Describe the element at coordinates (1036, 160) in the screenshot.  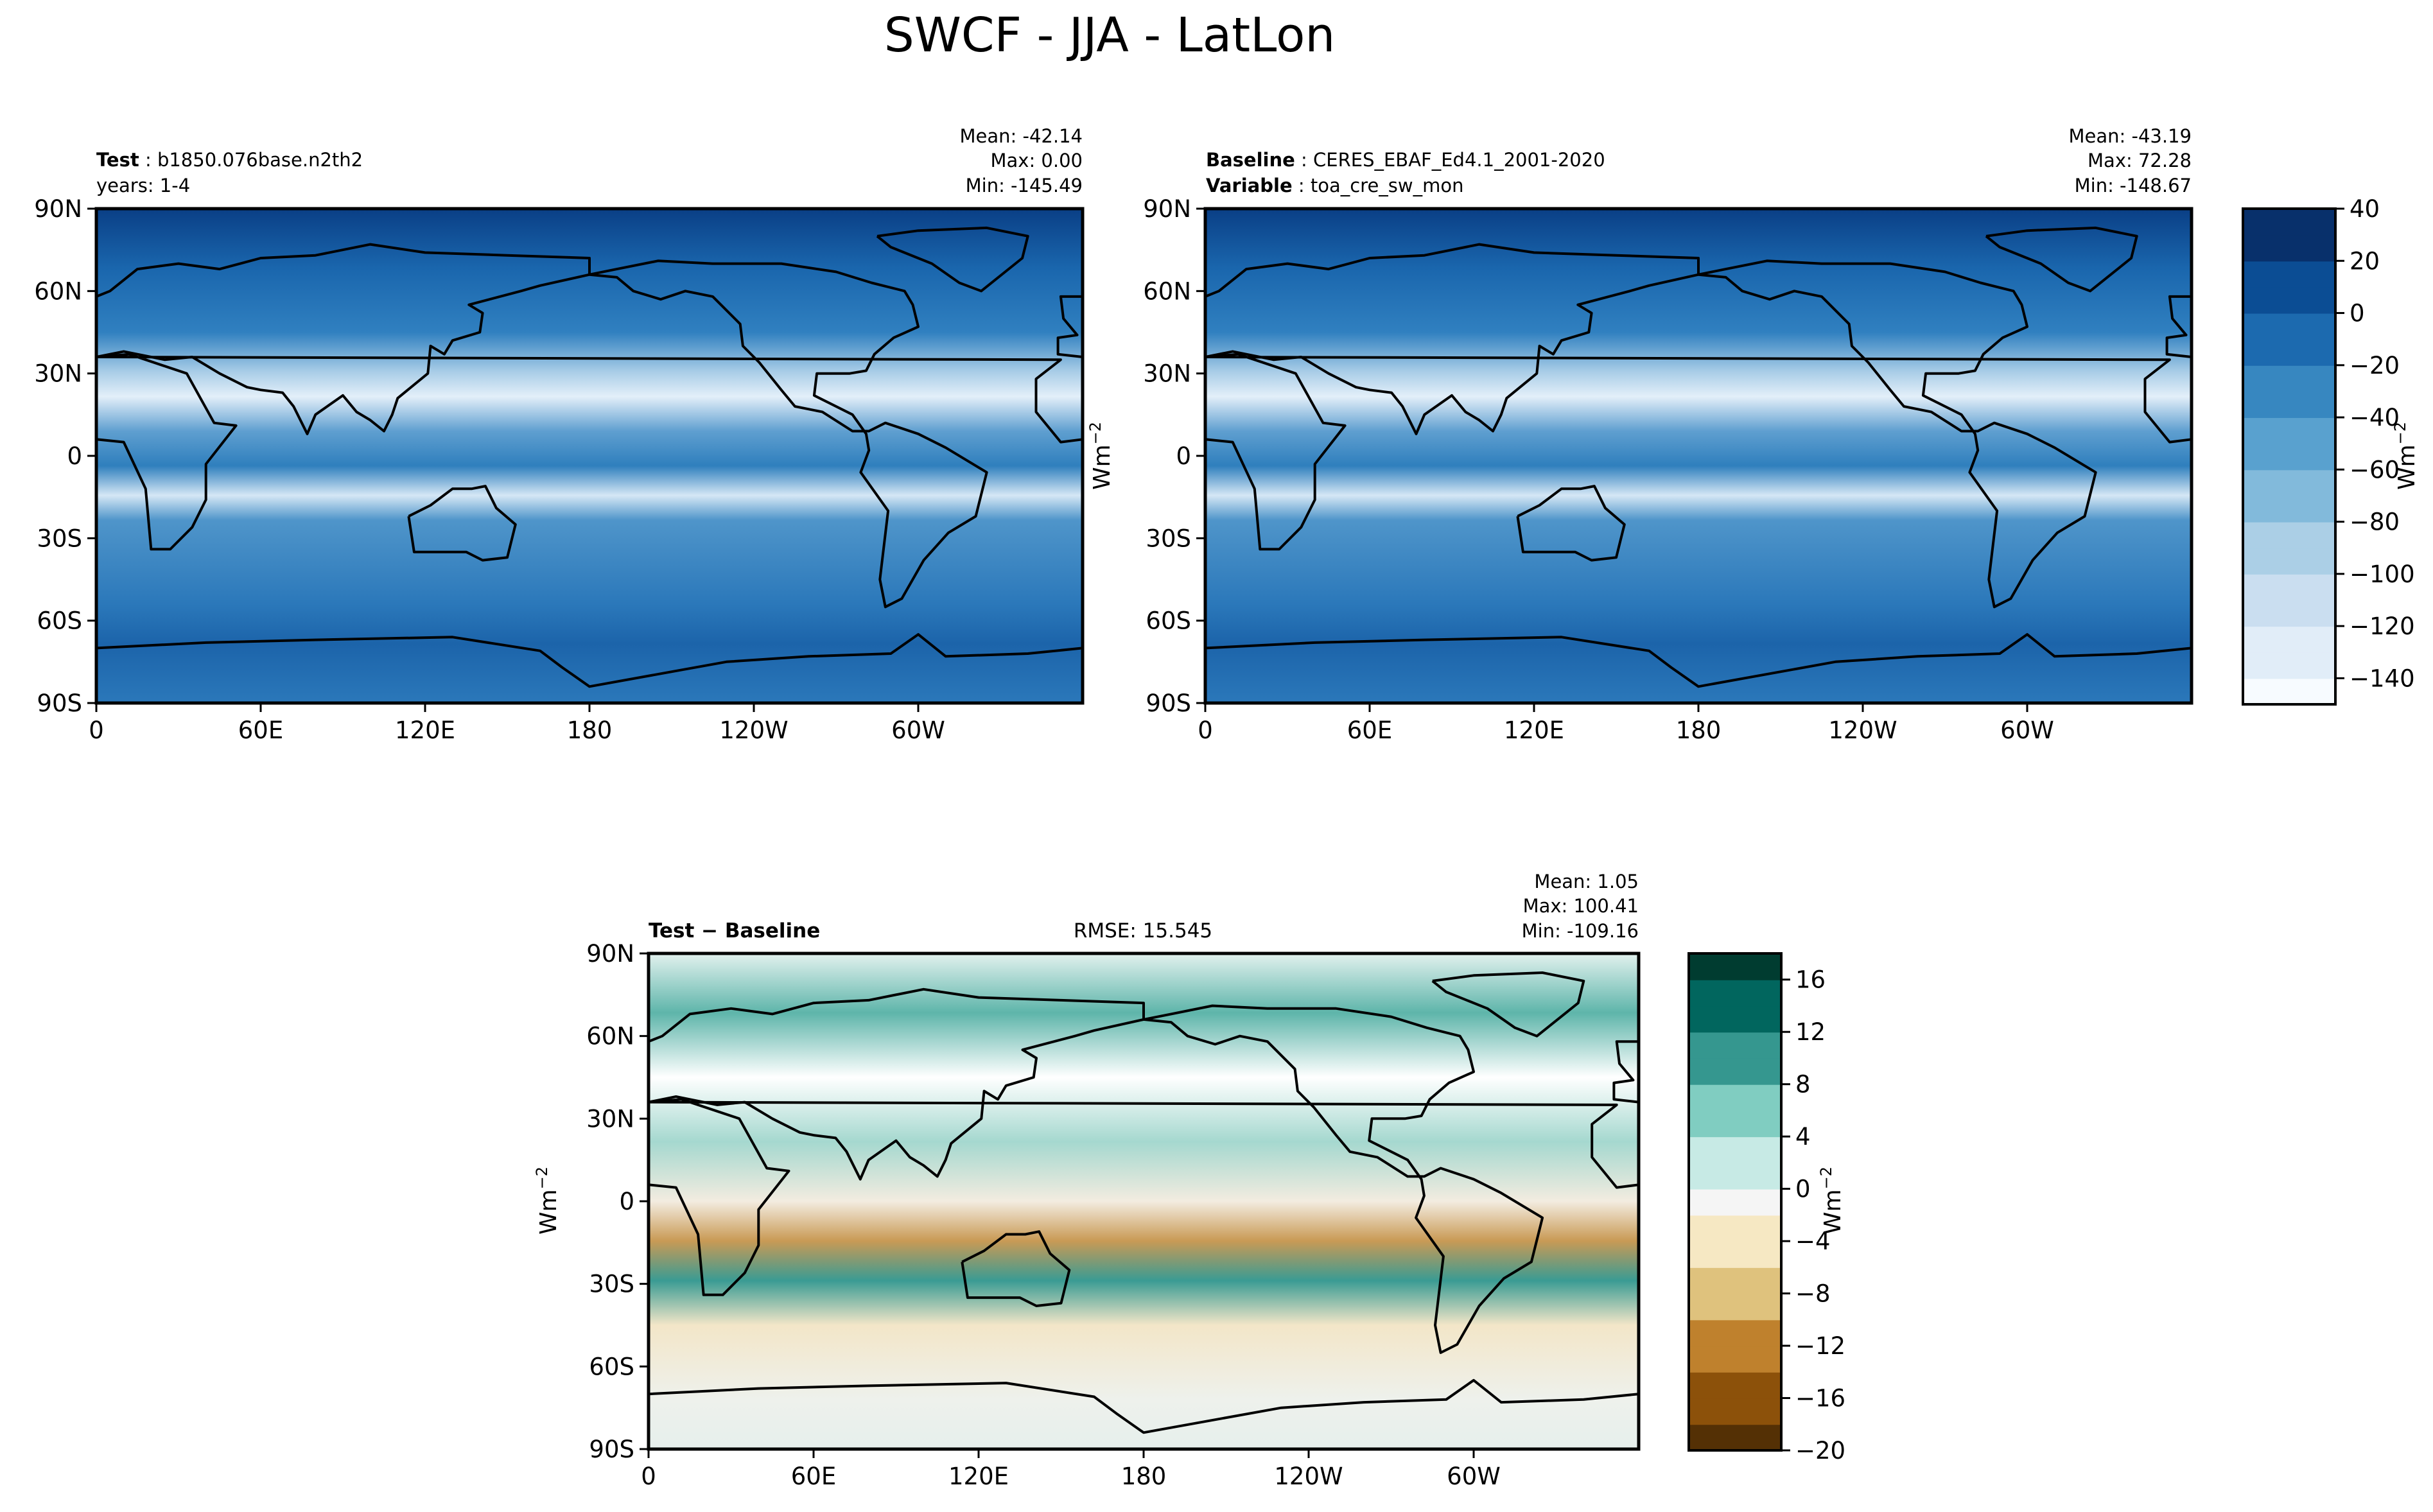
I see `test-max: Max: 0.00` at that location.